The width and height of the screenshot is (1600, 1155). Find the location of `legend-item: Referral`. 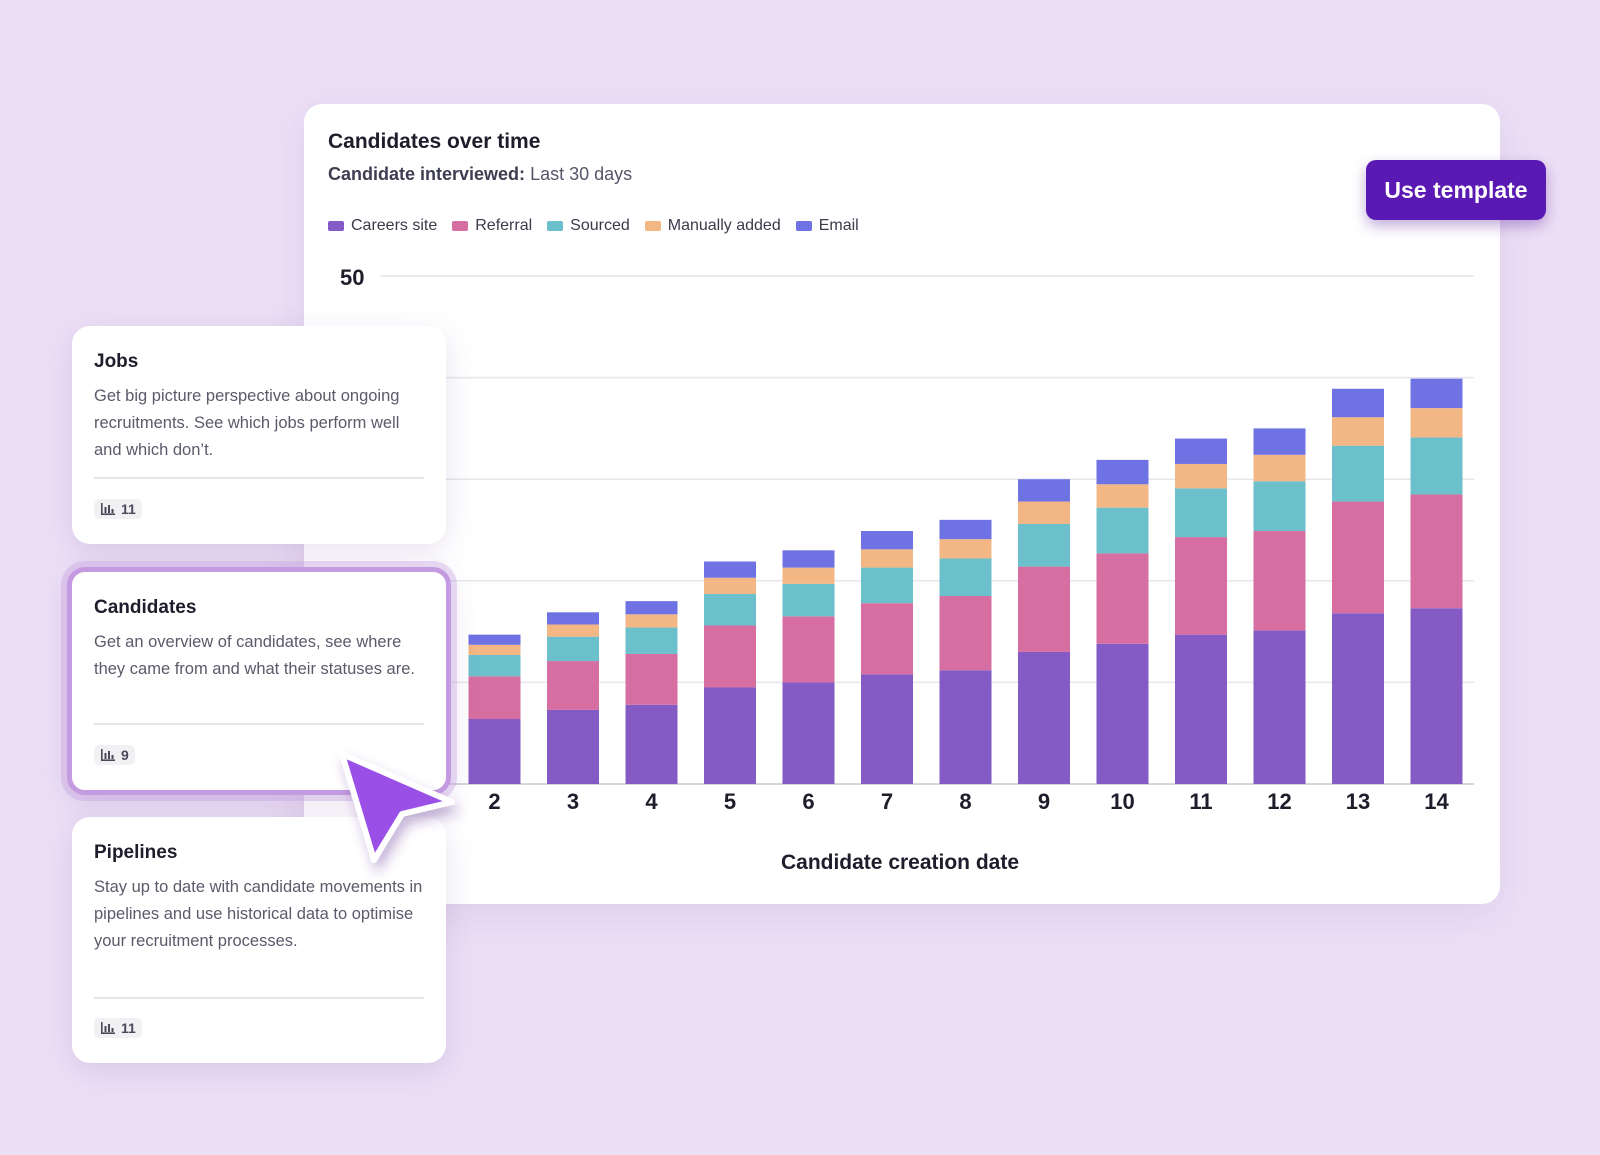

legend-item: Referral is located at coordinates (492, 226).